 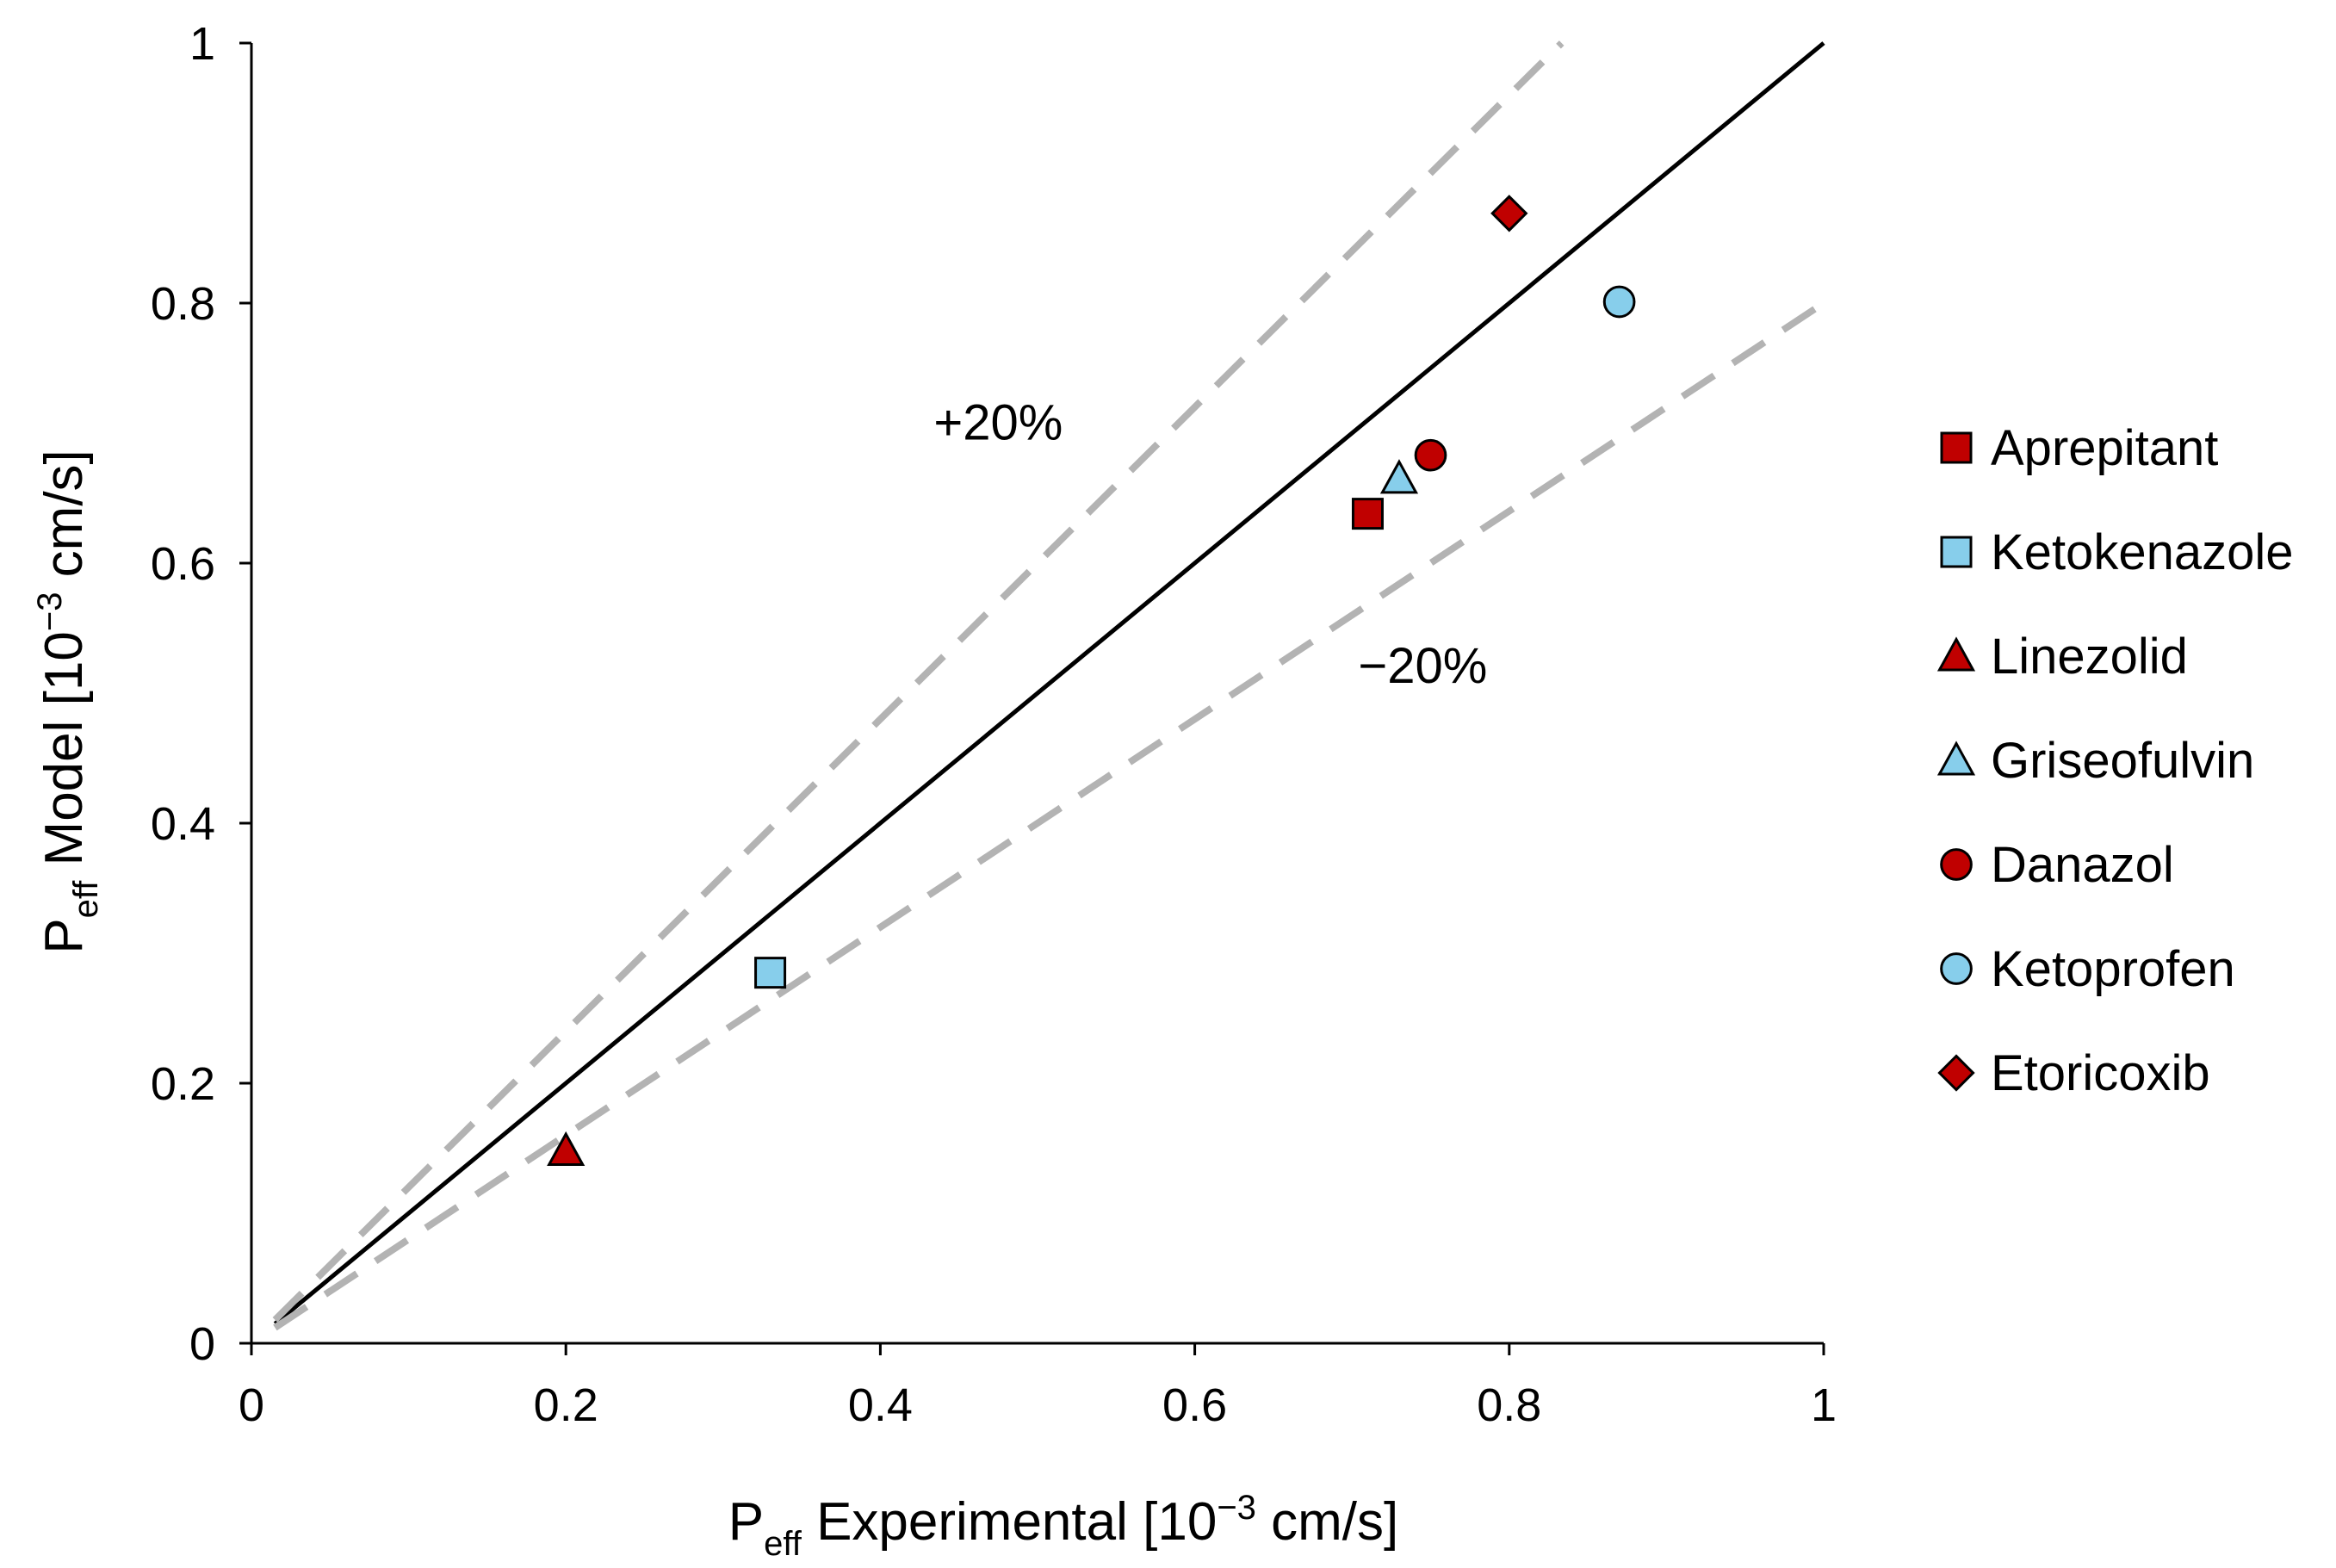 What do you see at coordinates (1957, 447) in the screenshot?
I see `legend-marker-aprepitant` at bounding box center [1957, 447].